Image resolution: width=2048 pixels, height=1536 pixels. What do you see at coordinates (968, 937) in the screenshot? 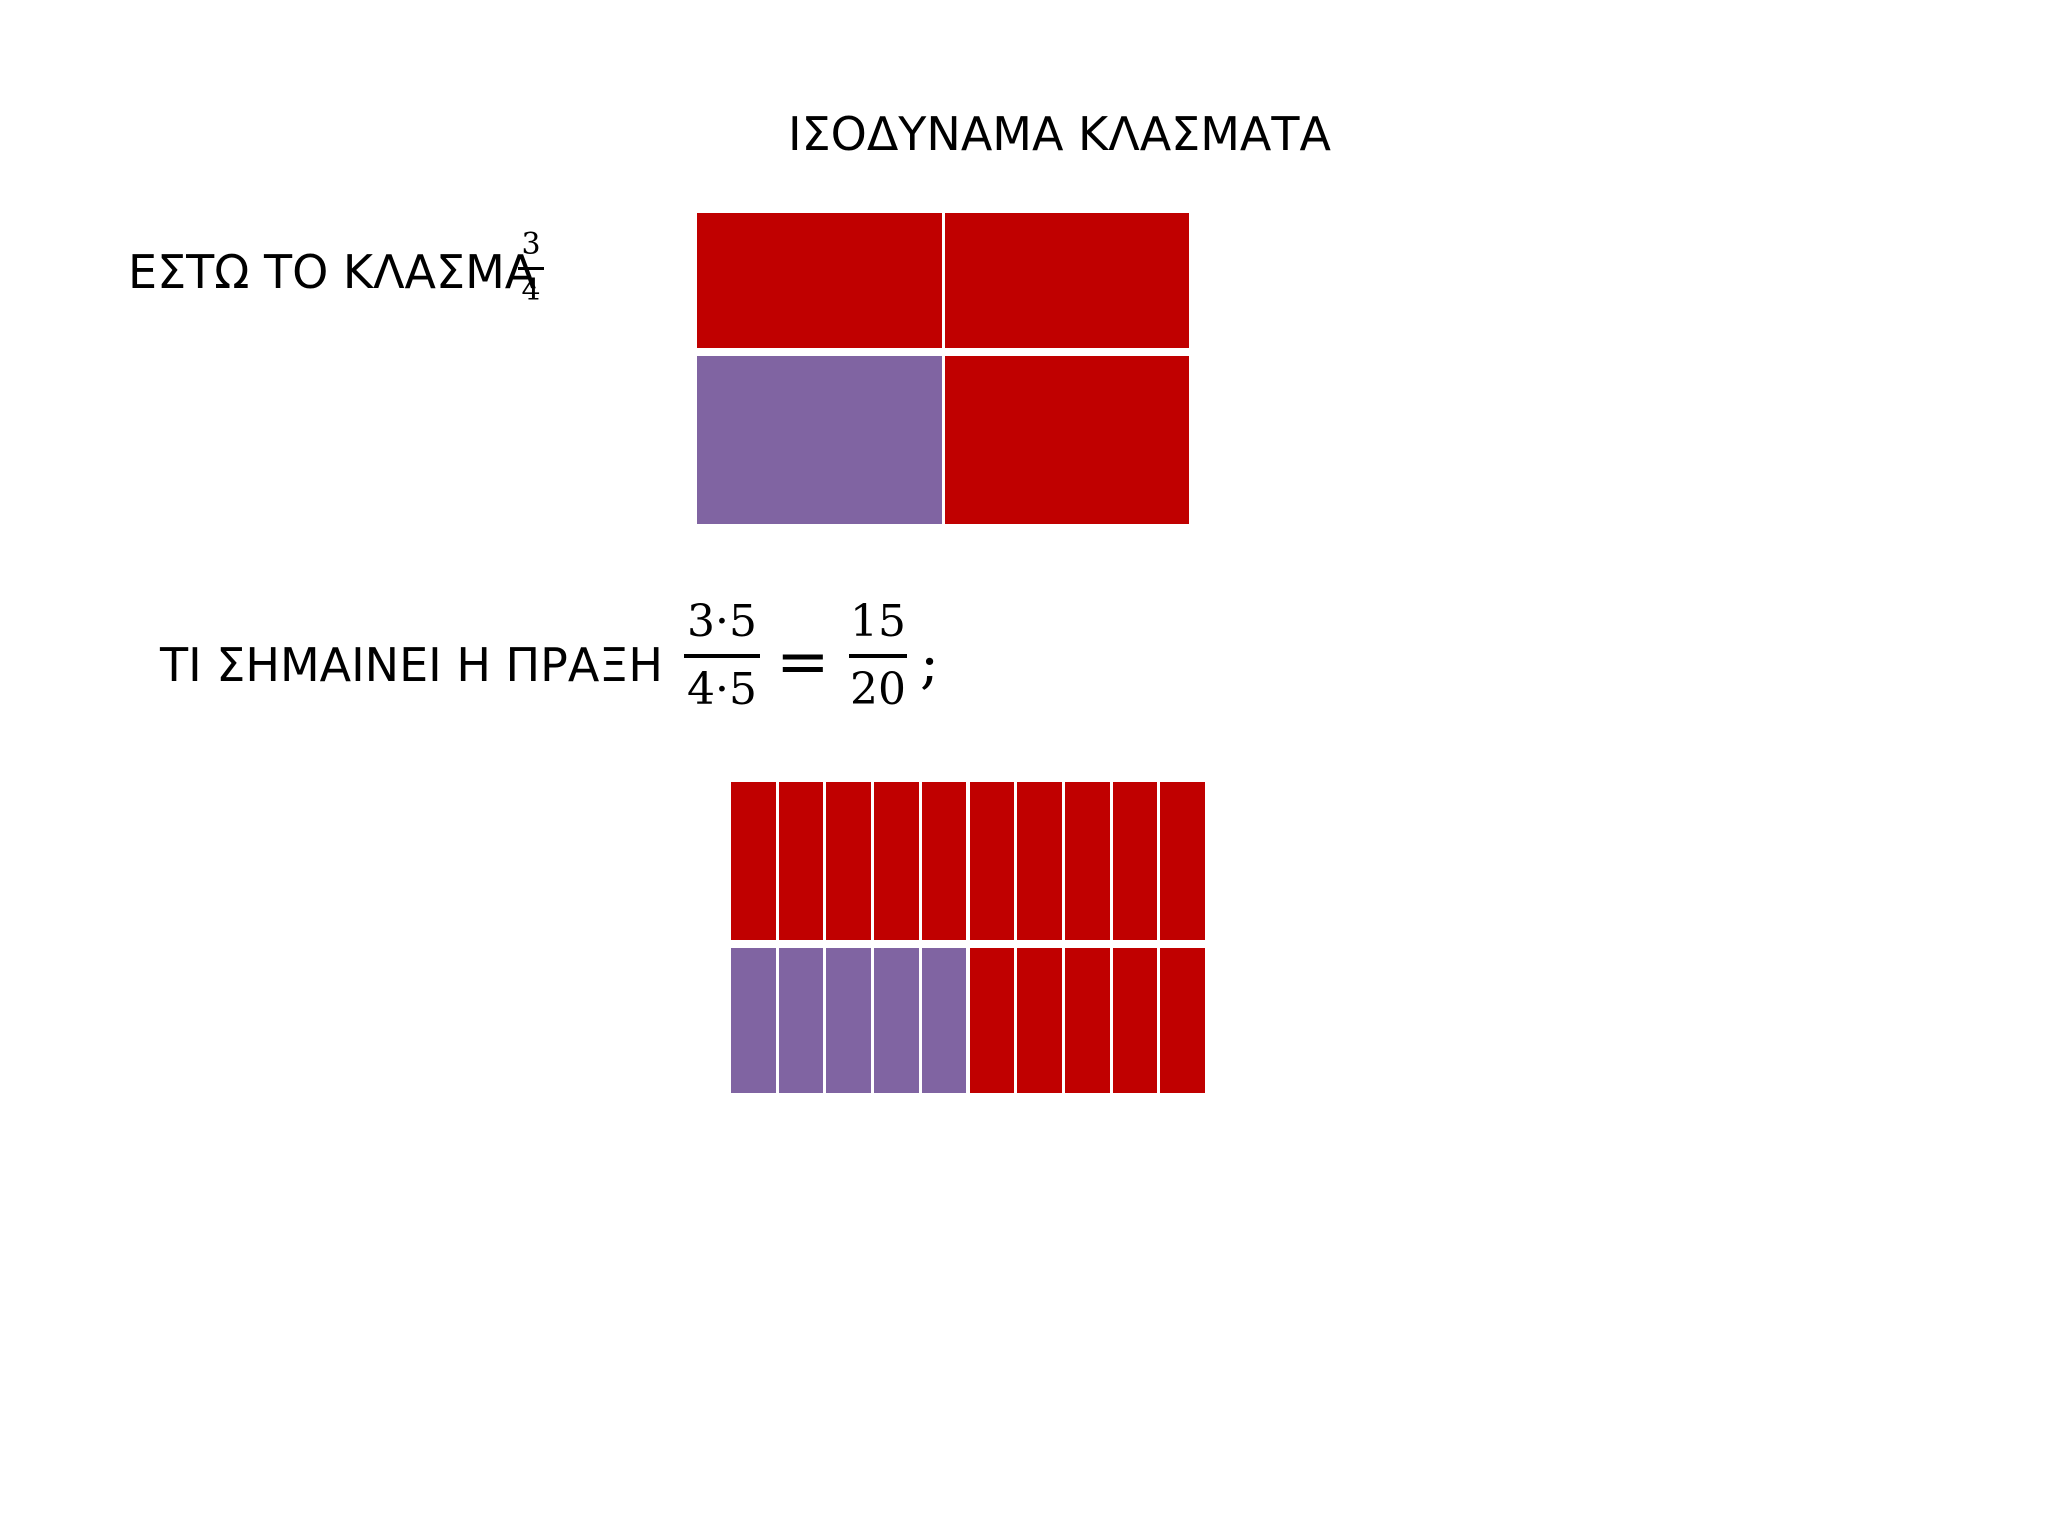
I see `twentieths-area-model` at bounding box center [968, 937].